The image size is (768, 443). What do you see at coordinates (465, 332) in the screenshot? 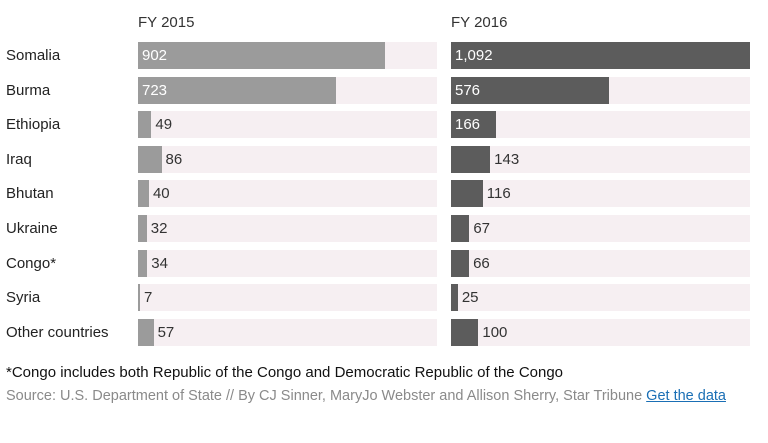
I see `bar-fy-2016-other-countries` at bounding box center [465, 332].